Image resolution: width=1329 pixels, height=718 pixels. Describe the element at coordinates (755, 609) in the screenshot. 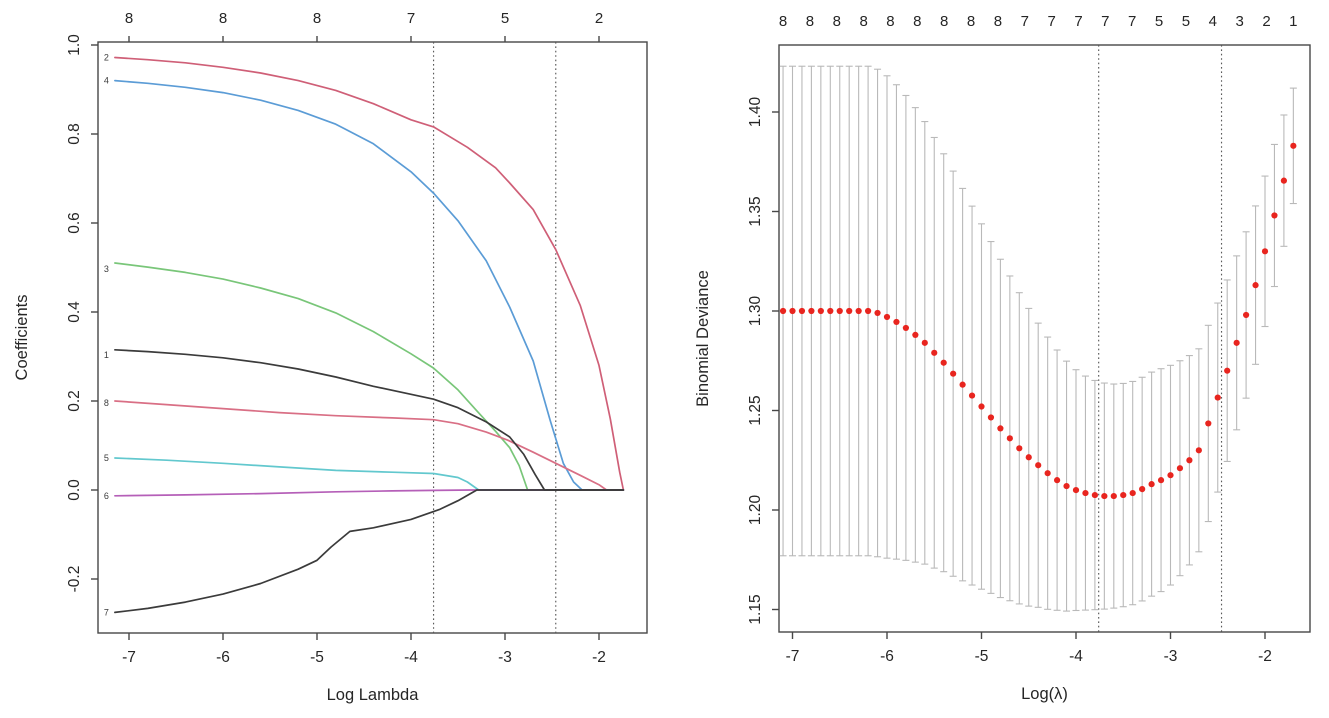

I see `y-tick-label: 1.15` at that location.